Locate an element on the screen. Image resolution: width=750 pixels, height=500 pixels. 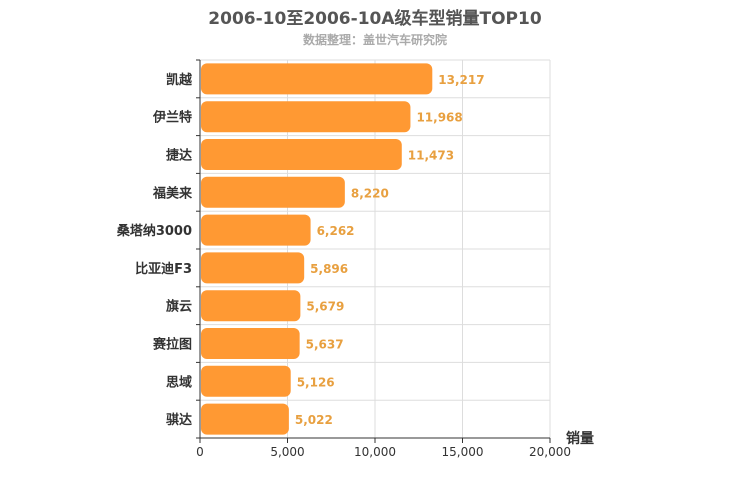
value-label: 5,896 is located at coordinates (329, 269).